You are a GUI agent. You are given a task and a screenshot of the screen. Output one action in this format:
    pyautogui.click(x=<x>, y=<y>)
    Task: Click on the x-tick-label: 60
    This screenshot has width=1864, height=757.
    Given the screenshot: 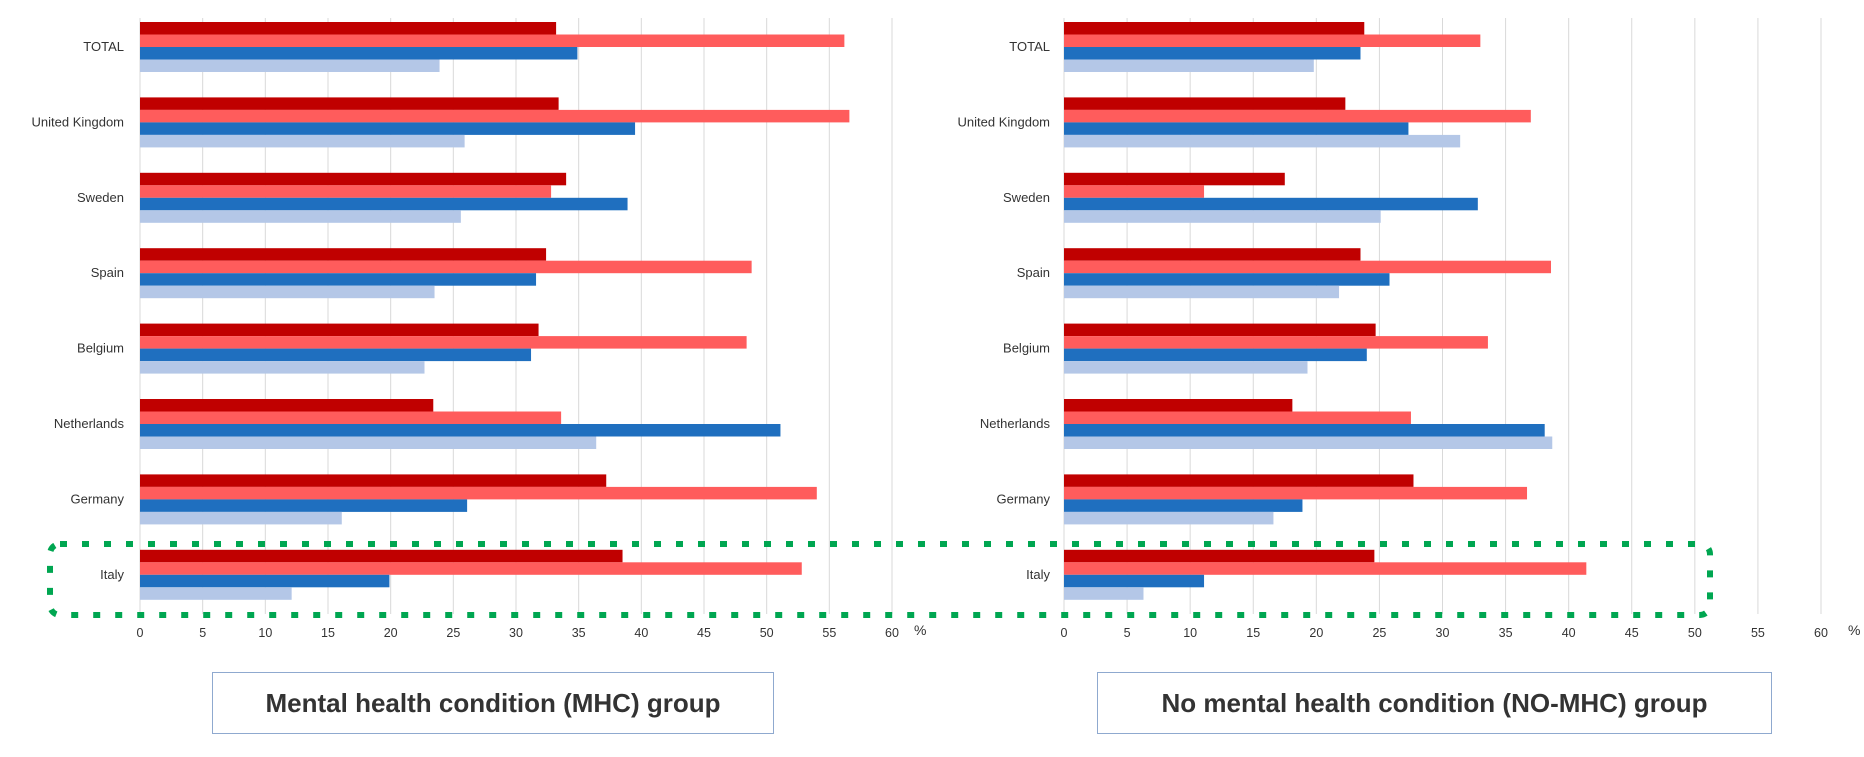 What is the action you would take?
    pyautogui.click(x=892, y=633)
    